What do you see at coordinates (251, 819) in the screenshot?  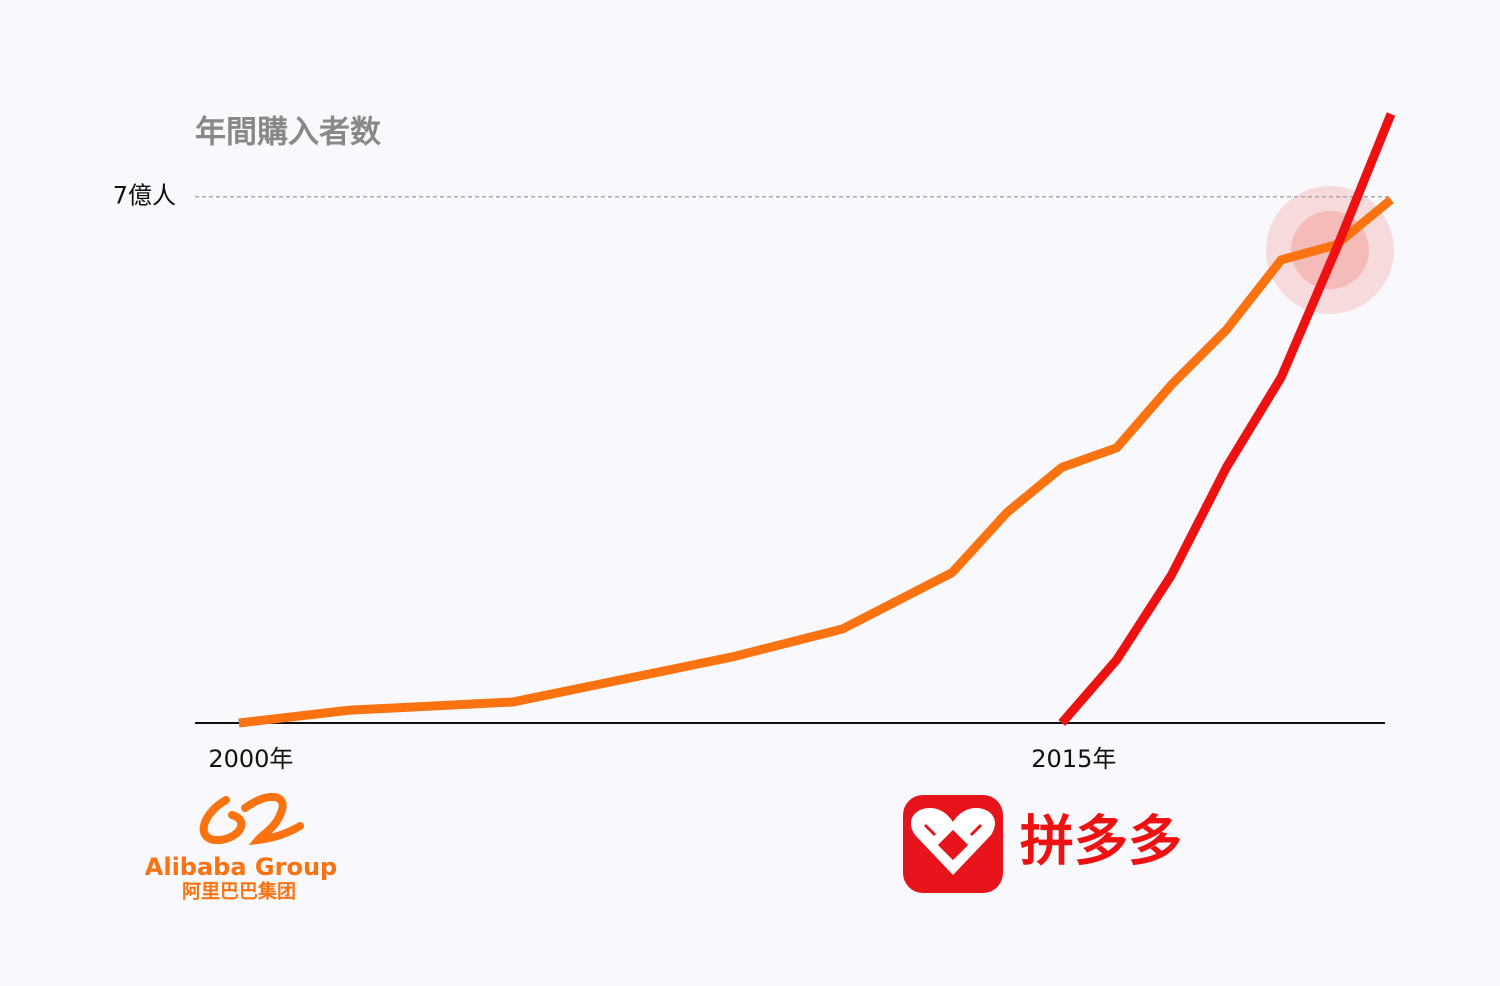 I see `alibaba-logo` at bounding box center [251, 819].